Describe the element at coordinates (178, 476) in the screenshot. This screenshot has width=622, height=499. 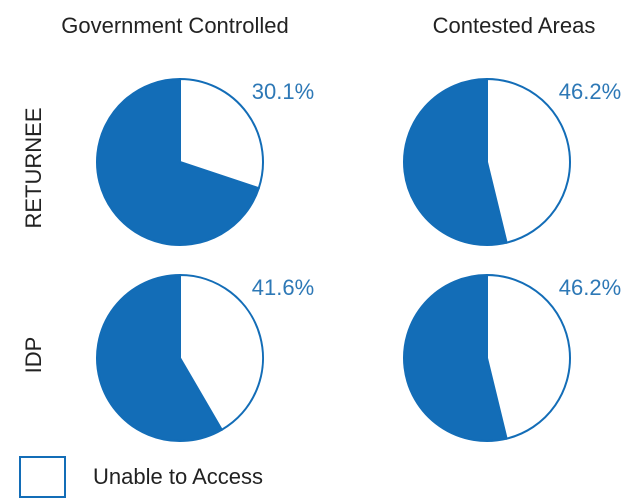
I see `legend-label-unable-to-access: Unable to Access` at that location.